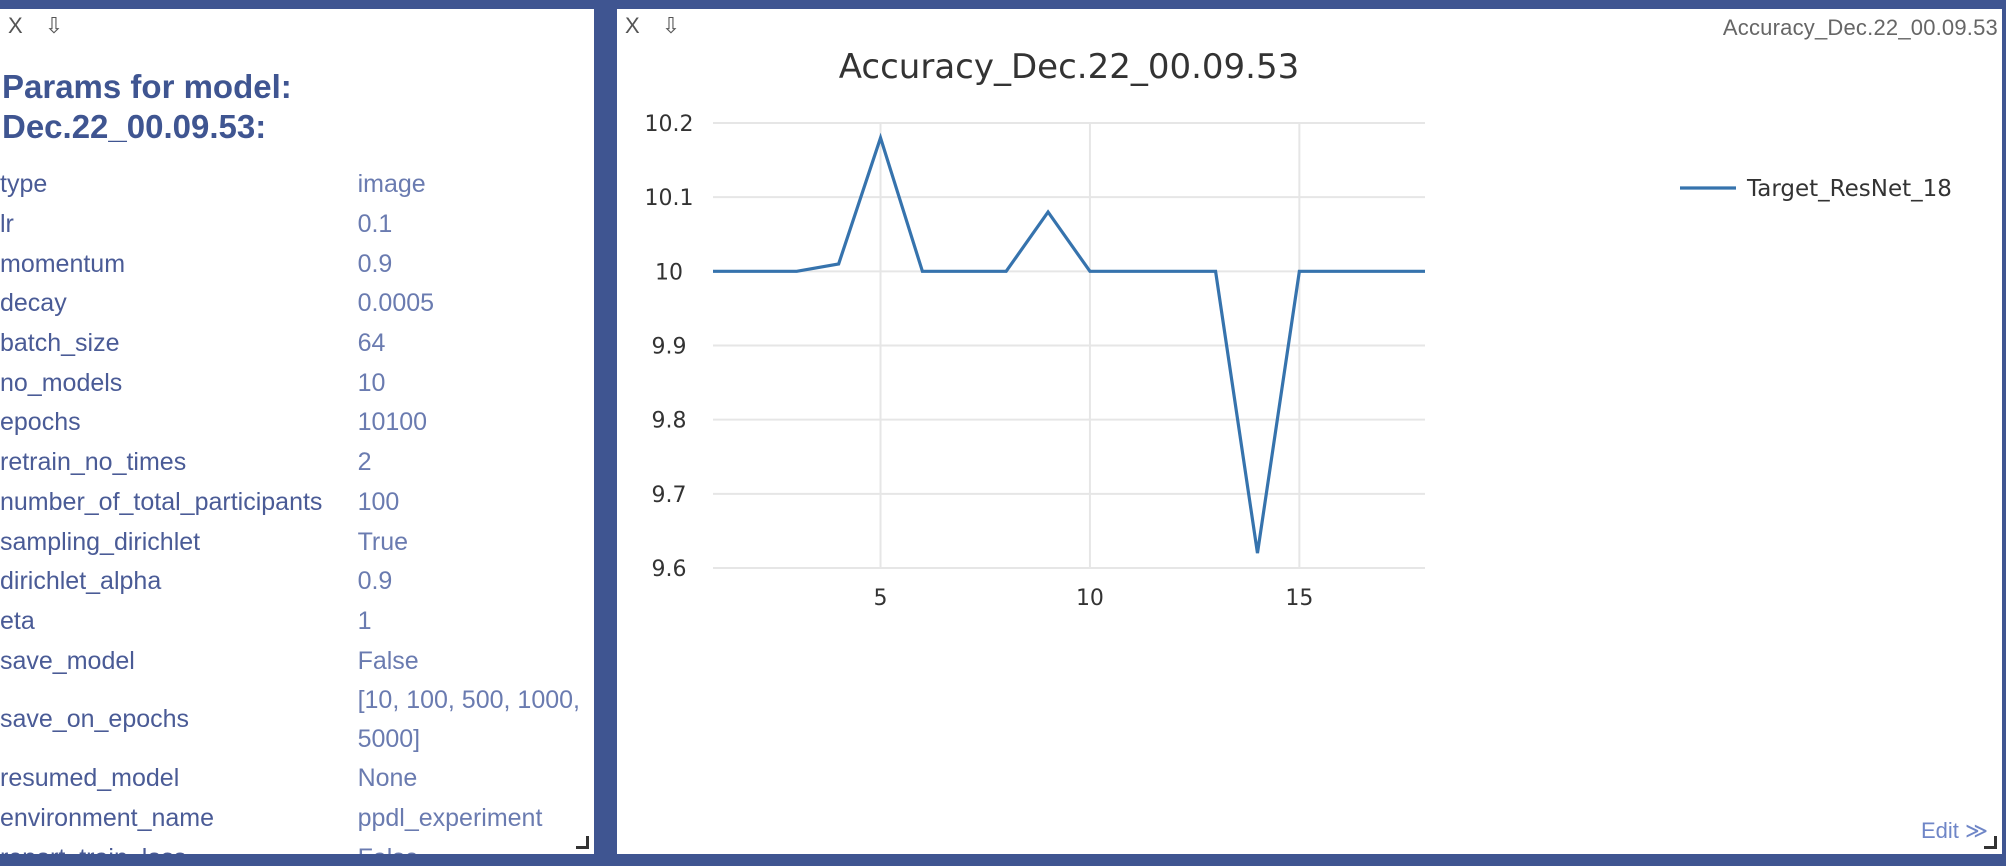  Describe the element at coordinates (61, 382) in the screenshot. I see `param-key: no_models` at that location.